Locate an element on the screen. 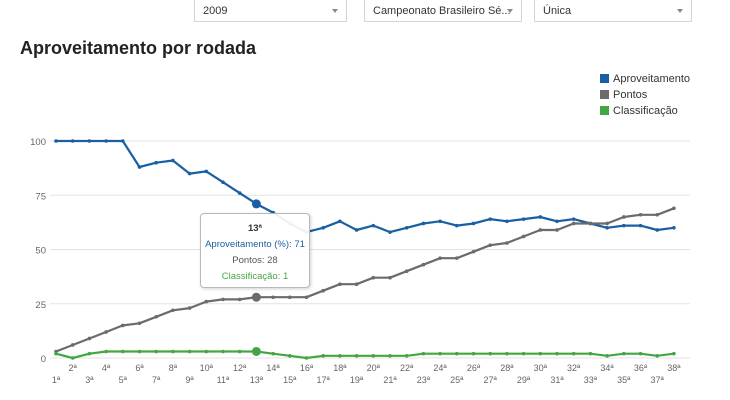 The width and height of the screenshot is (730, 400). legend-label-pontos: Pontos is located at coordinates (630, 95).